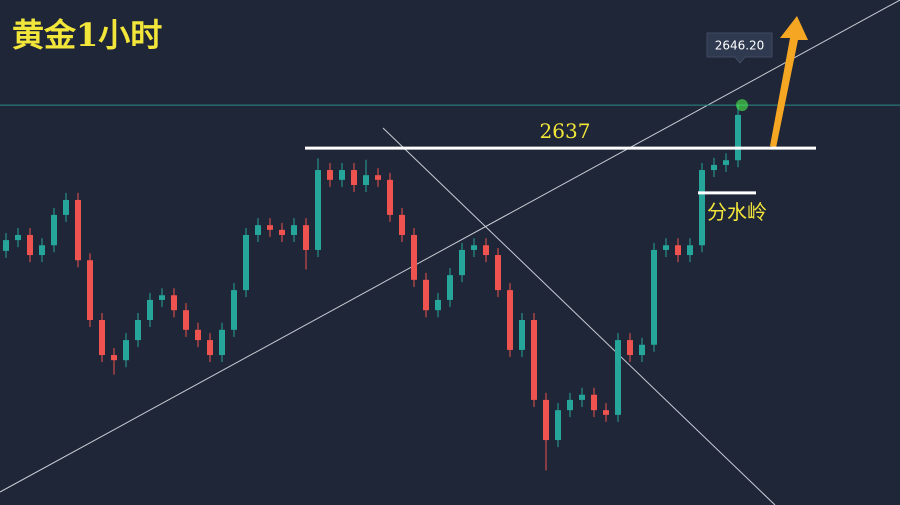  What do you see at coordinates (565, 131) in the screenshot?
I see `resistance-label: 2637` at bounding box center [565, 131].